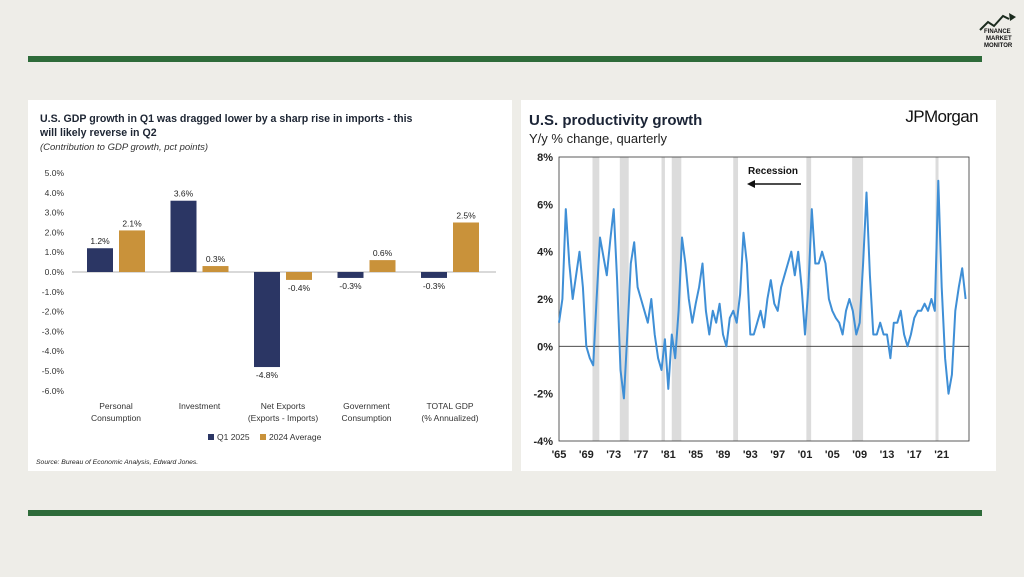  What do you see at coordinates (723, 455) in the screenshot?
I see `x-tick-label: '89` at bounding box center [723, 455].